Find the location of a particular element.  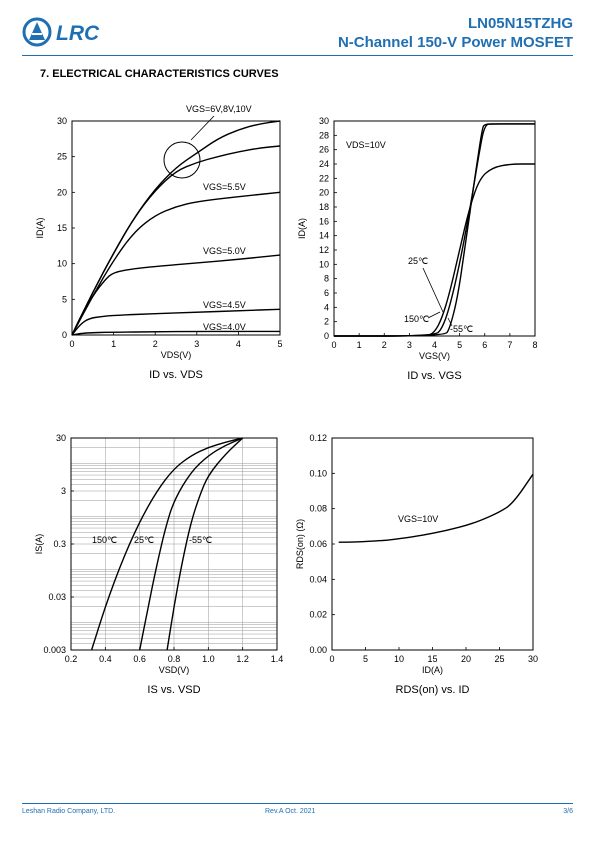

x-tick-label: 15 is located at coordinates (432, 659).